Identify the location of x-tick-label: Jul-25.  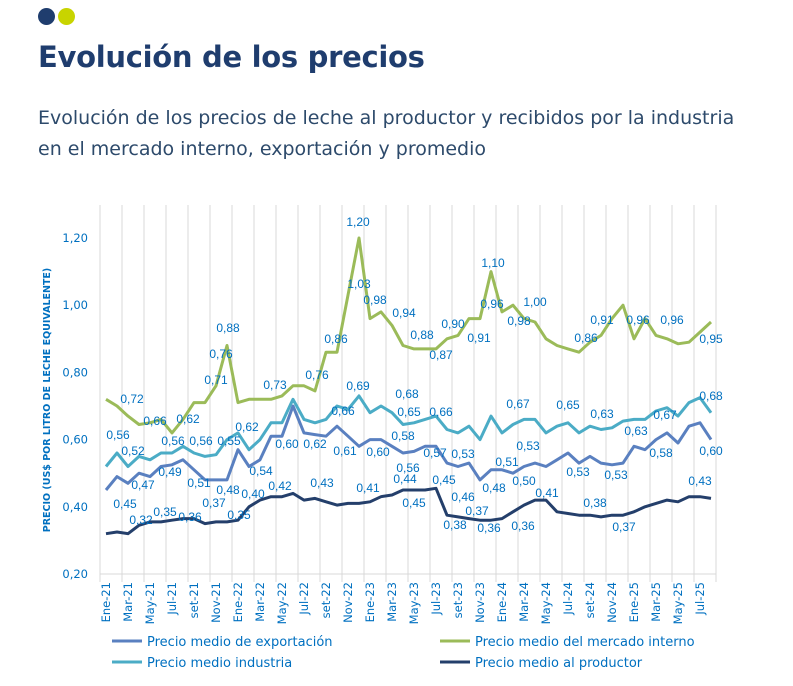
(700, 599).